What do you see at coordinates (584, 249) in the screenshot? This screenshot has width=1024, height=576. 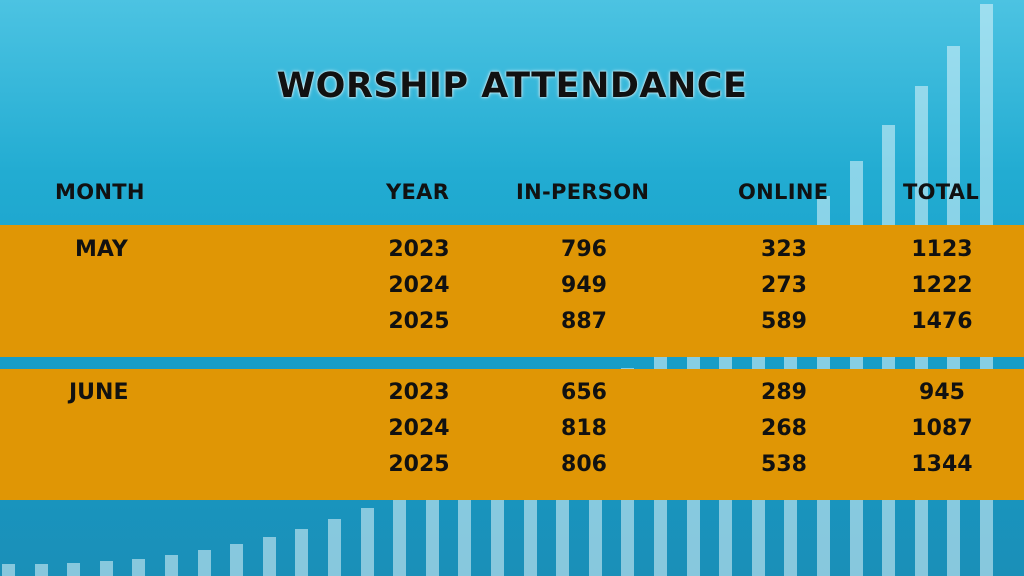 I see `table-cell-in-person: 796` at bounding box center [584, 249].